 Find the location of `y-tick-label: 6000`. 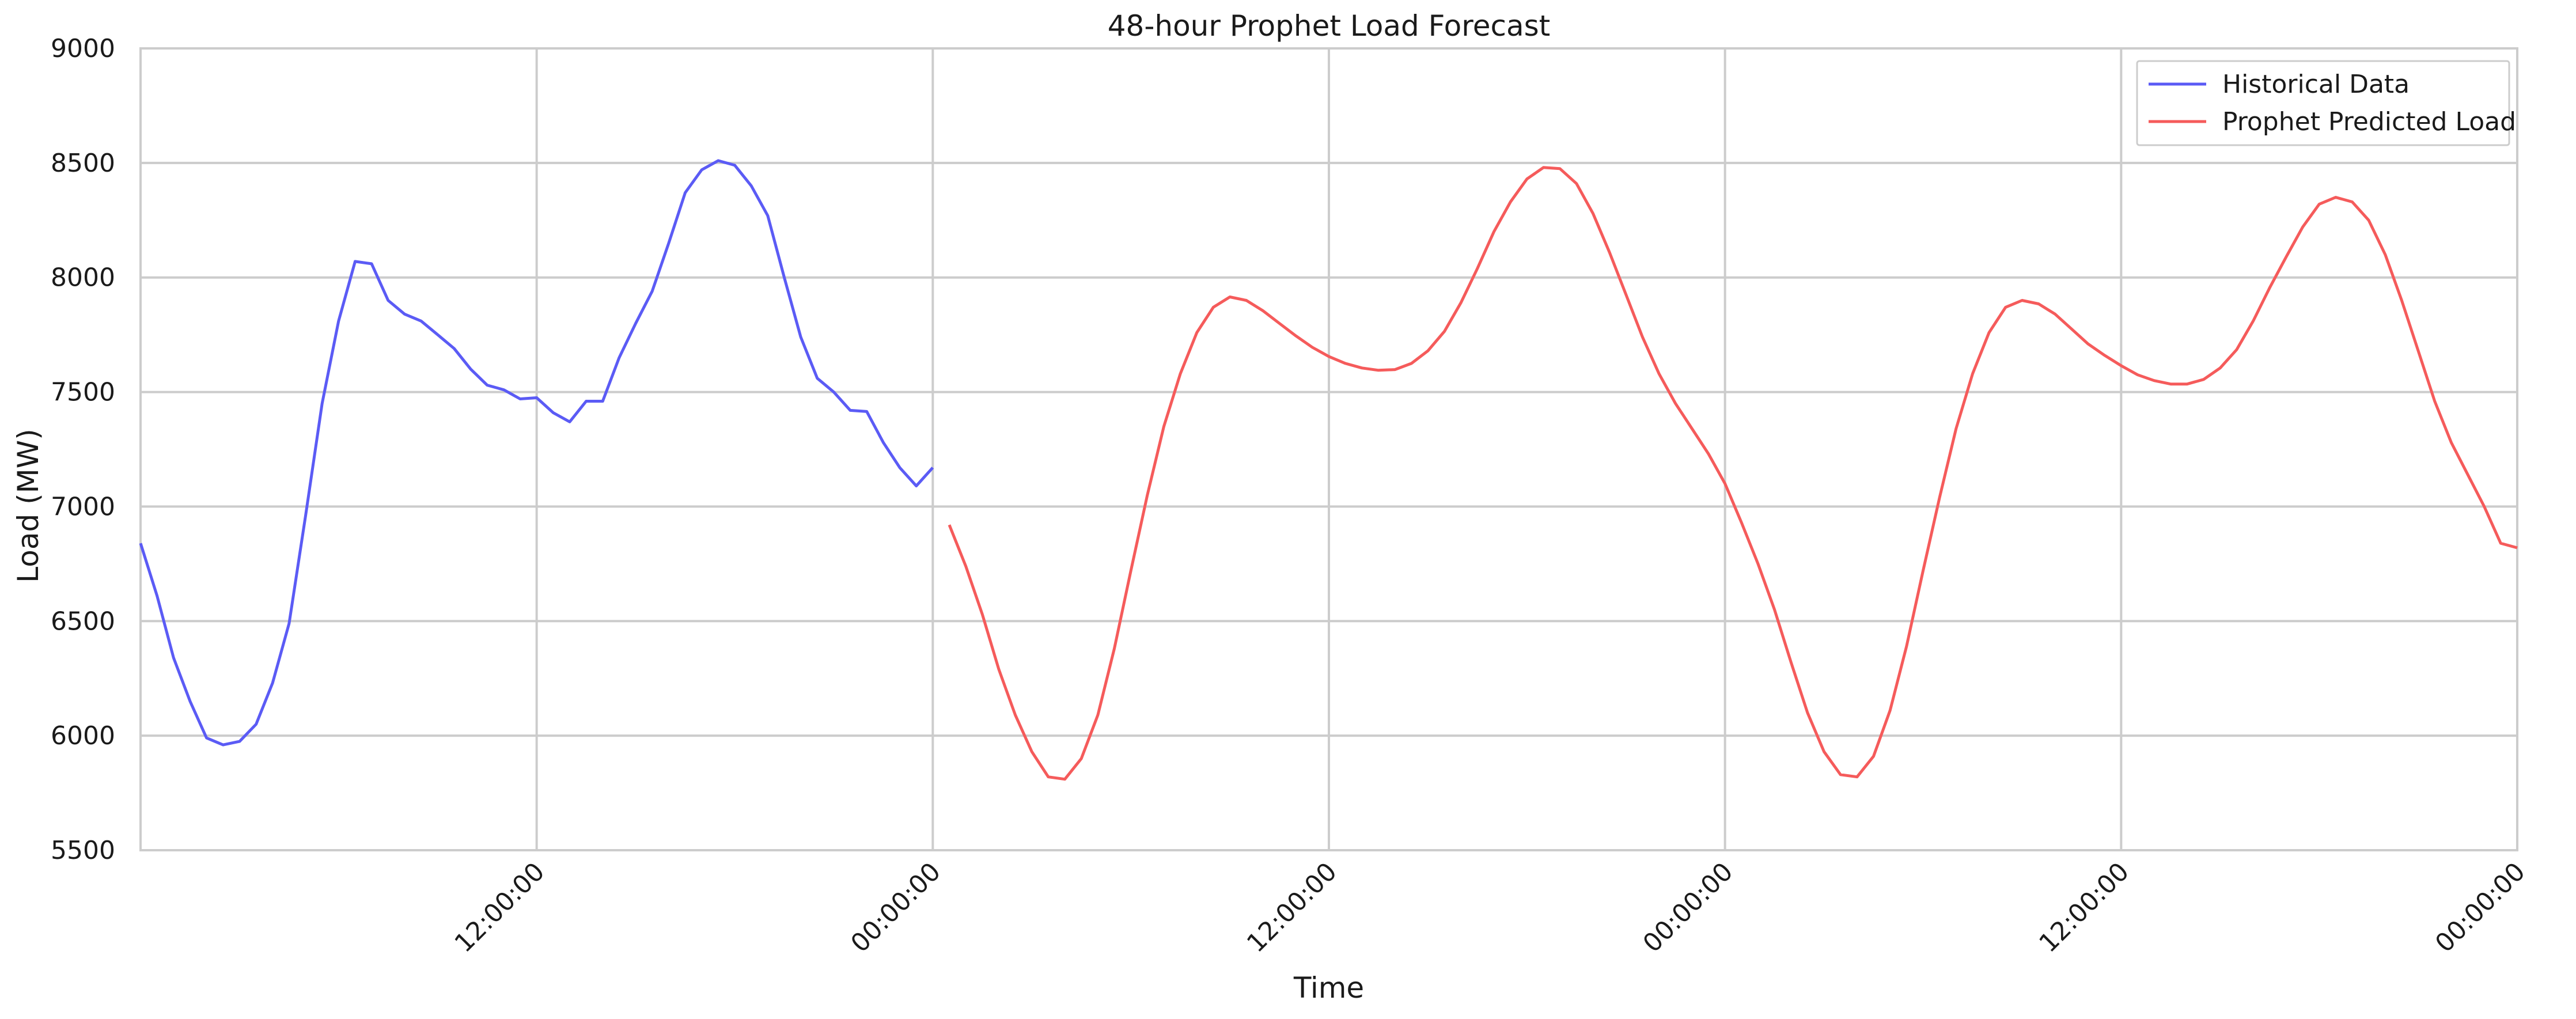

y-tick-label: 6000 is located at coordinates (83, 736).